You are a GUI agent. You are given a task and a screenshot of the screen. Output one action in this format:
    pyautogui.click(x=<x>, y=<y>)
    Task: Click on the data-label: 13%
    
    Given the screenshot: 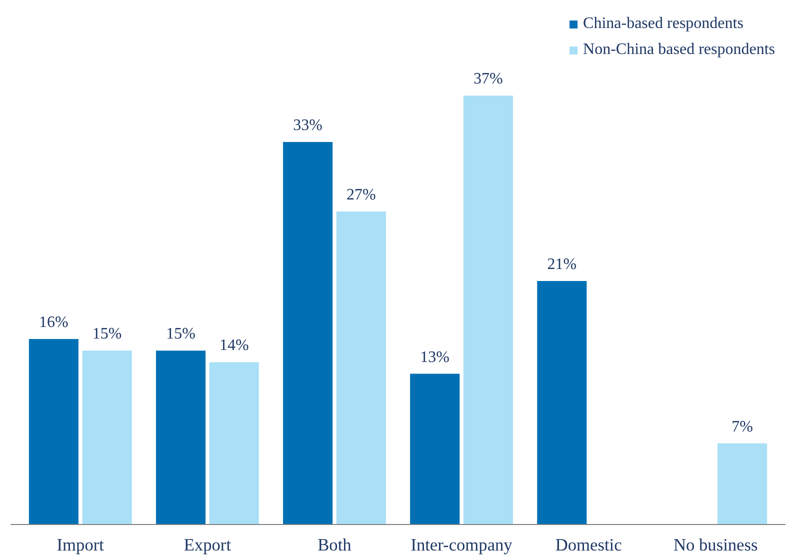 What is the action you would take?
    pyautogui.click(x=435, y=357)
    